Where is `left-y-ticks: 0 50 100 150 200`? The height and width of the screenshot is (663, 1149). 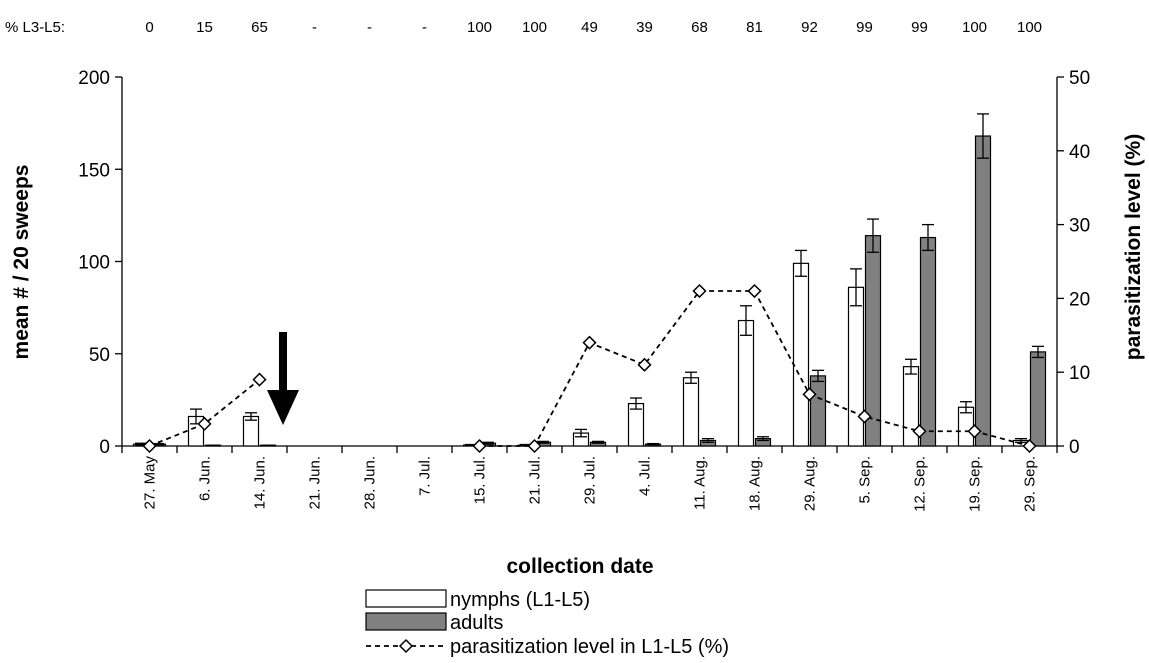
left-y-ticks: 0 50 100 150 200 is located at coordinates (100, 263).